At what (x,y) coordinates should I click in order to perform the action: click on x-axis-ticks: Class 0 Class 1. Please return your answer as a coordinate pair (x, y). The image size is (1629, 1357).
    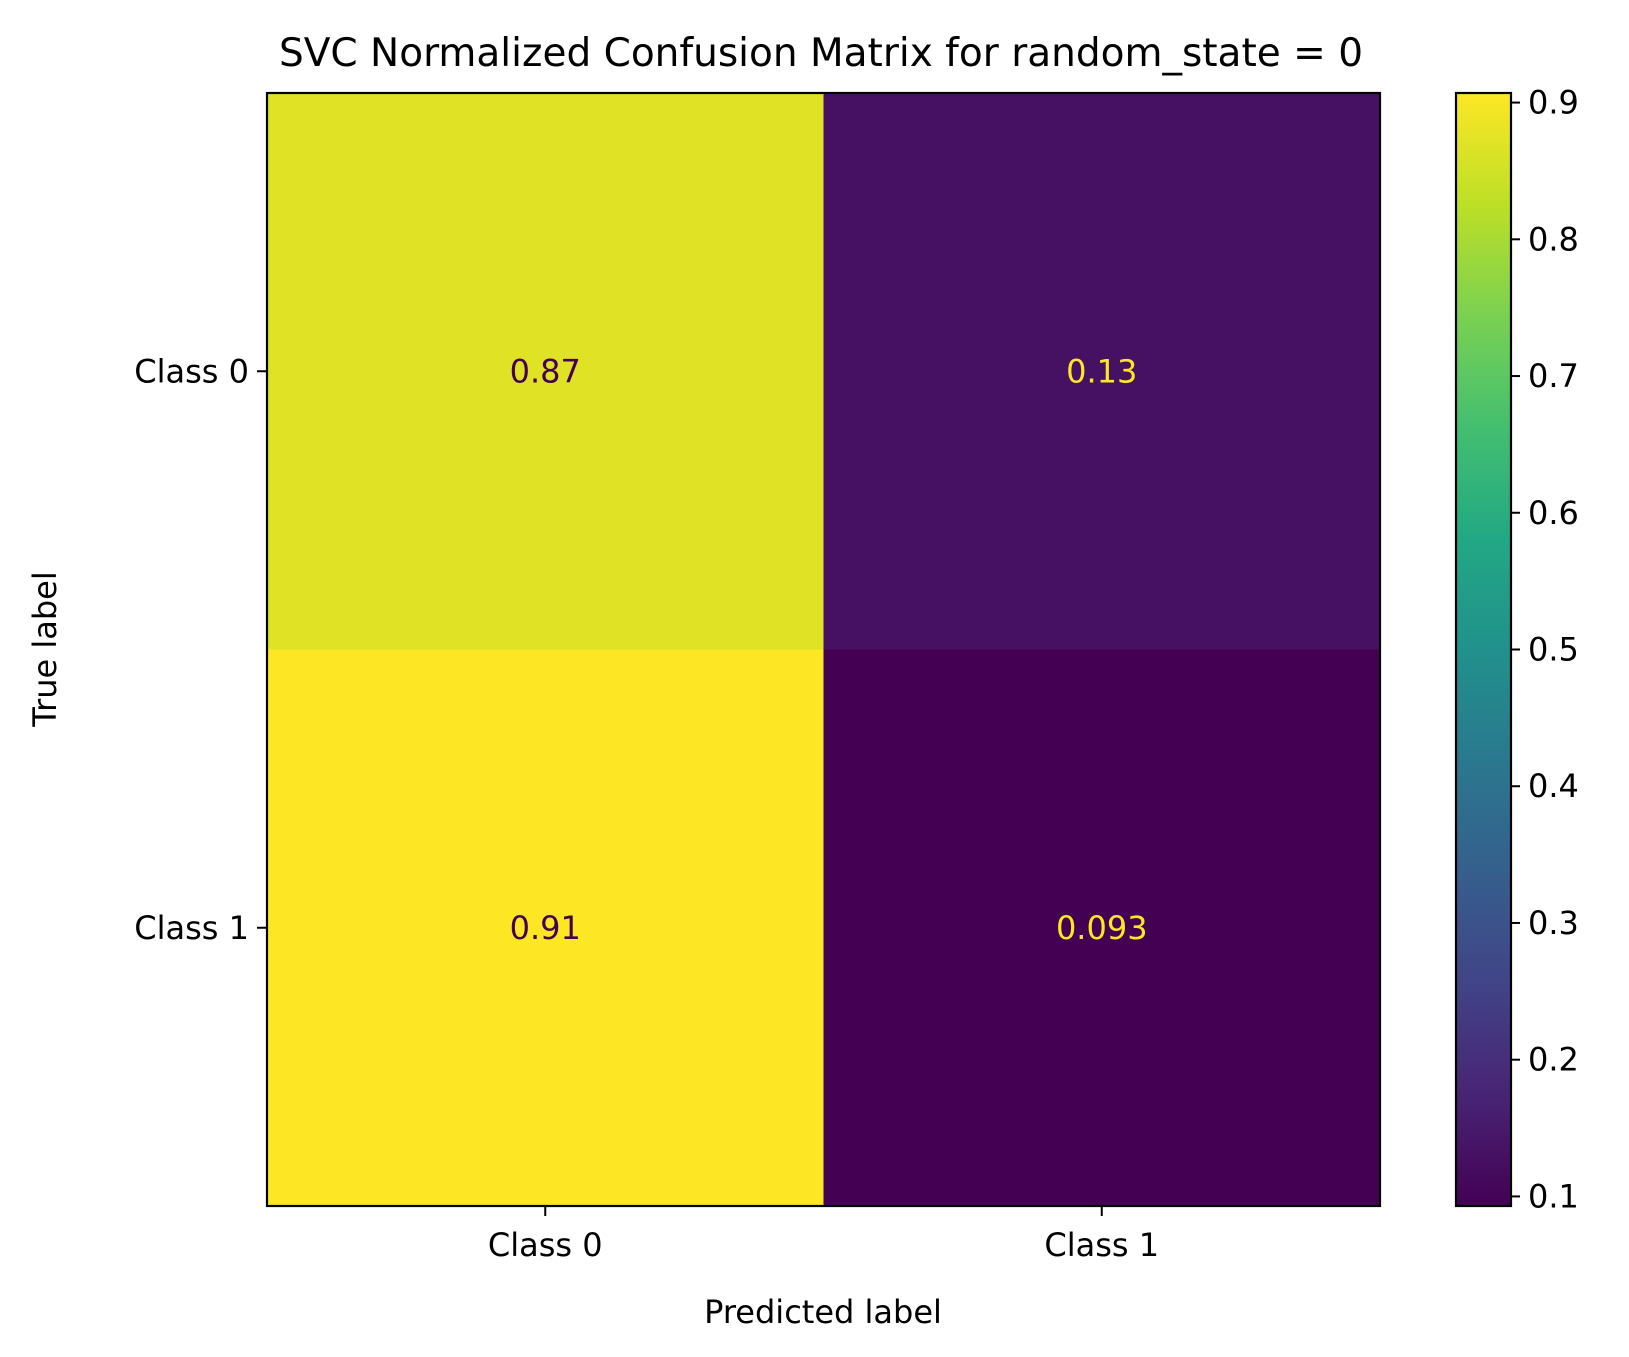
    Looking at the image, I should click on (823, 1235).